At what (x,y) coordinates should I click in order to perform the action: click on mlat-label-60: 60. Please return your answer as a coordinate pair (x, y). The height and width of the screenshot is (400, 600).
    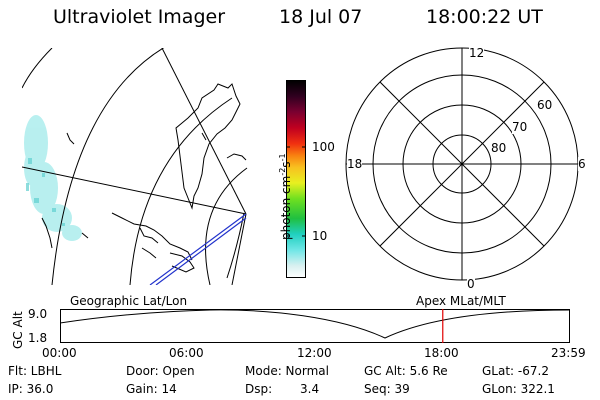
    Looking at the image, I should click on (545, 105).